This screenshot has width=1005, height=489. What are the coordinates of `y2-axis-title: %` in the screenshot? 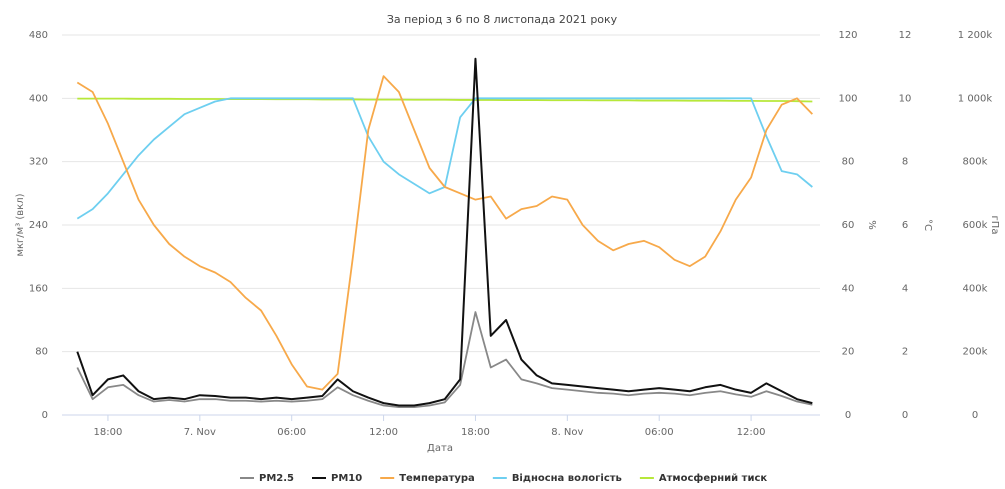 It's located at (871, 225).